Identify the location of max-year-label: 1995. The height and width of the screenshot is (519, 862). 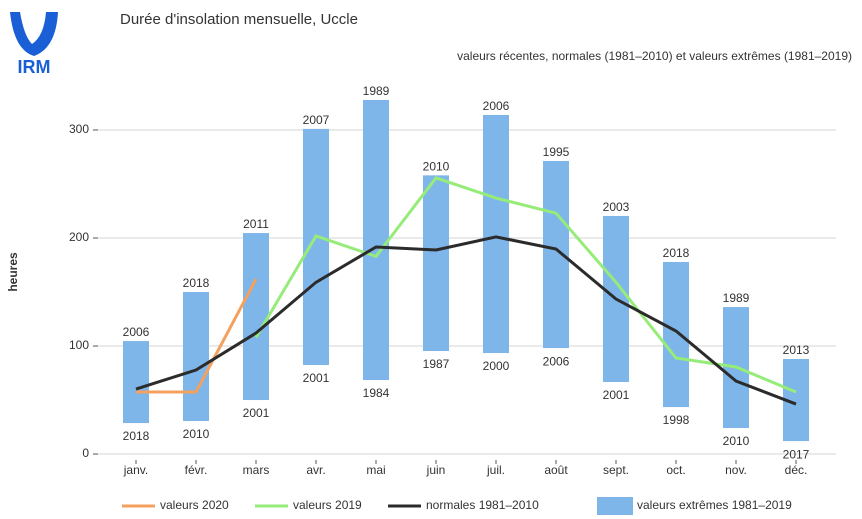
(556, 152).